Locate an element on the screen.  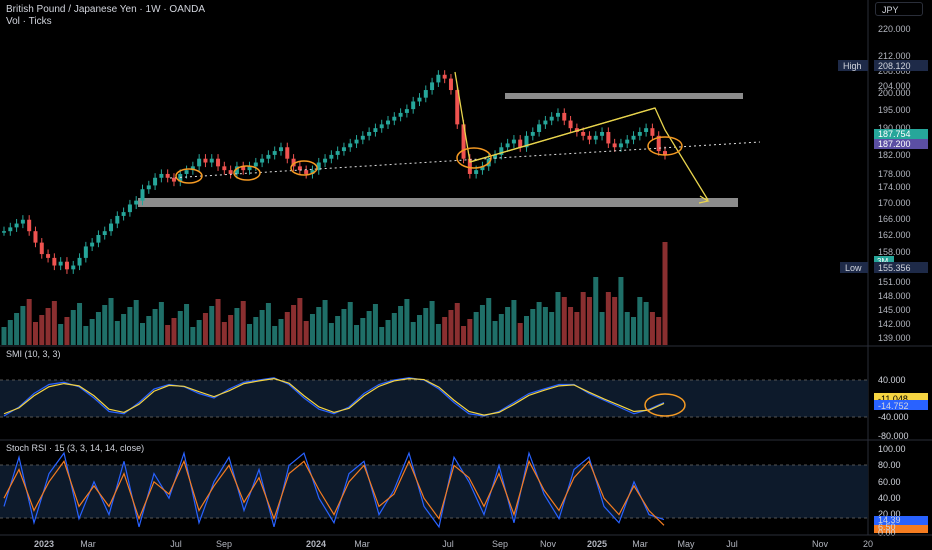
resistance-zone is located at coordinates (624, 96).